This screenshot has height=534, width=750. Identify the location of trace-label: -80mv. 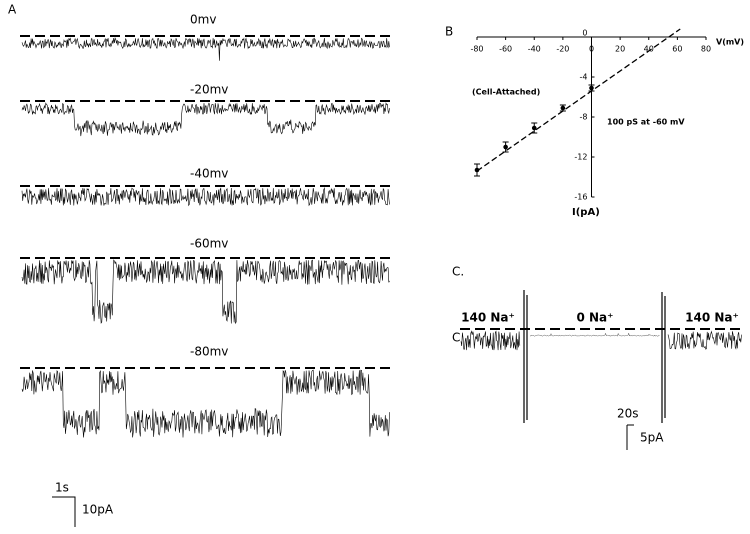
(209, 352).